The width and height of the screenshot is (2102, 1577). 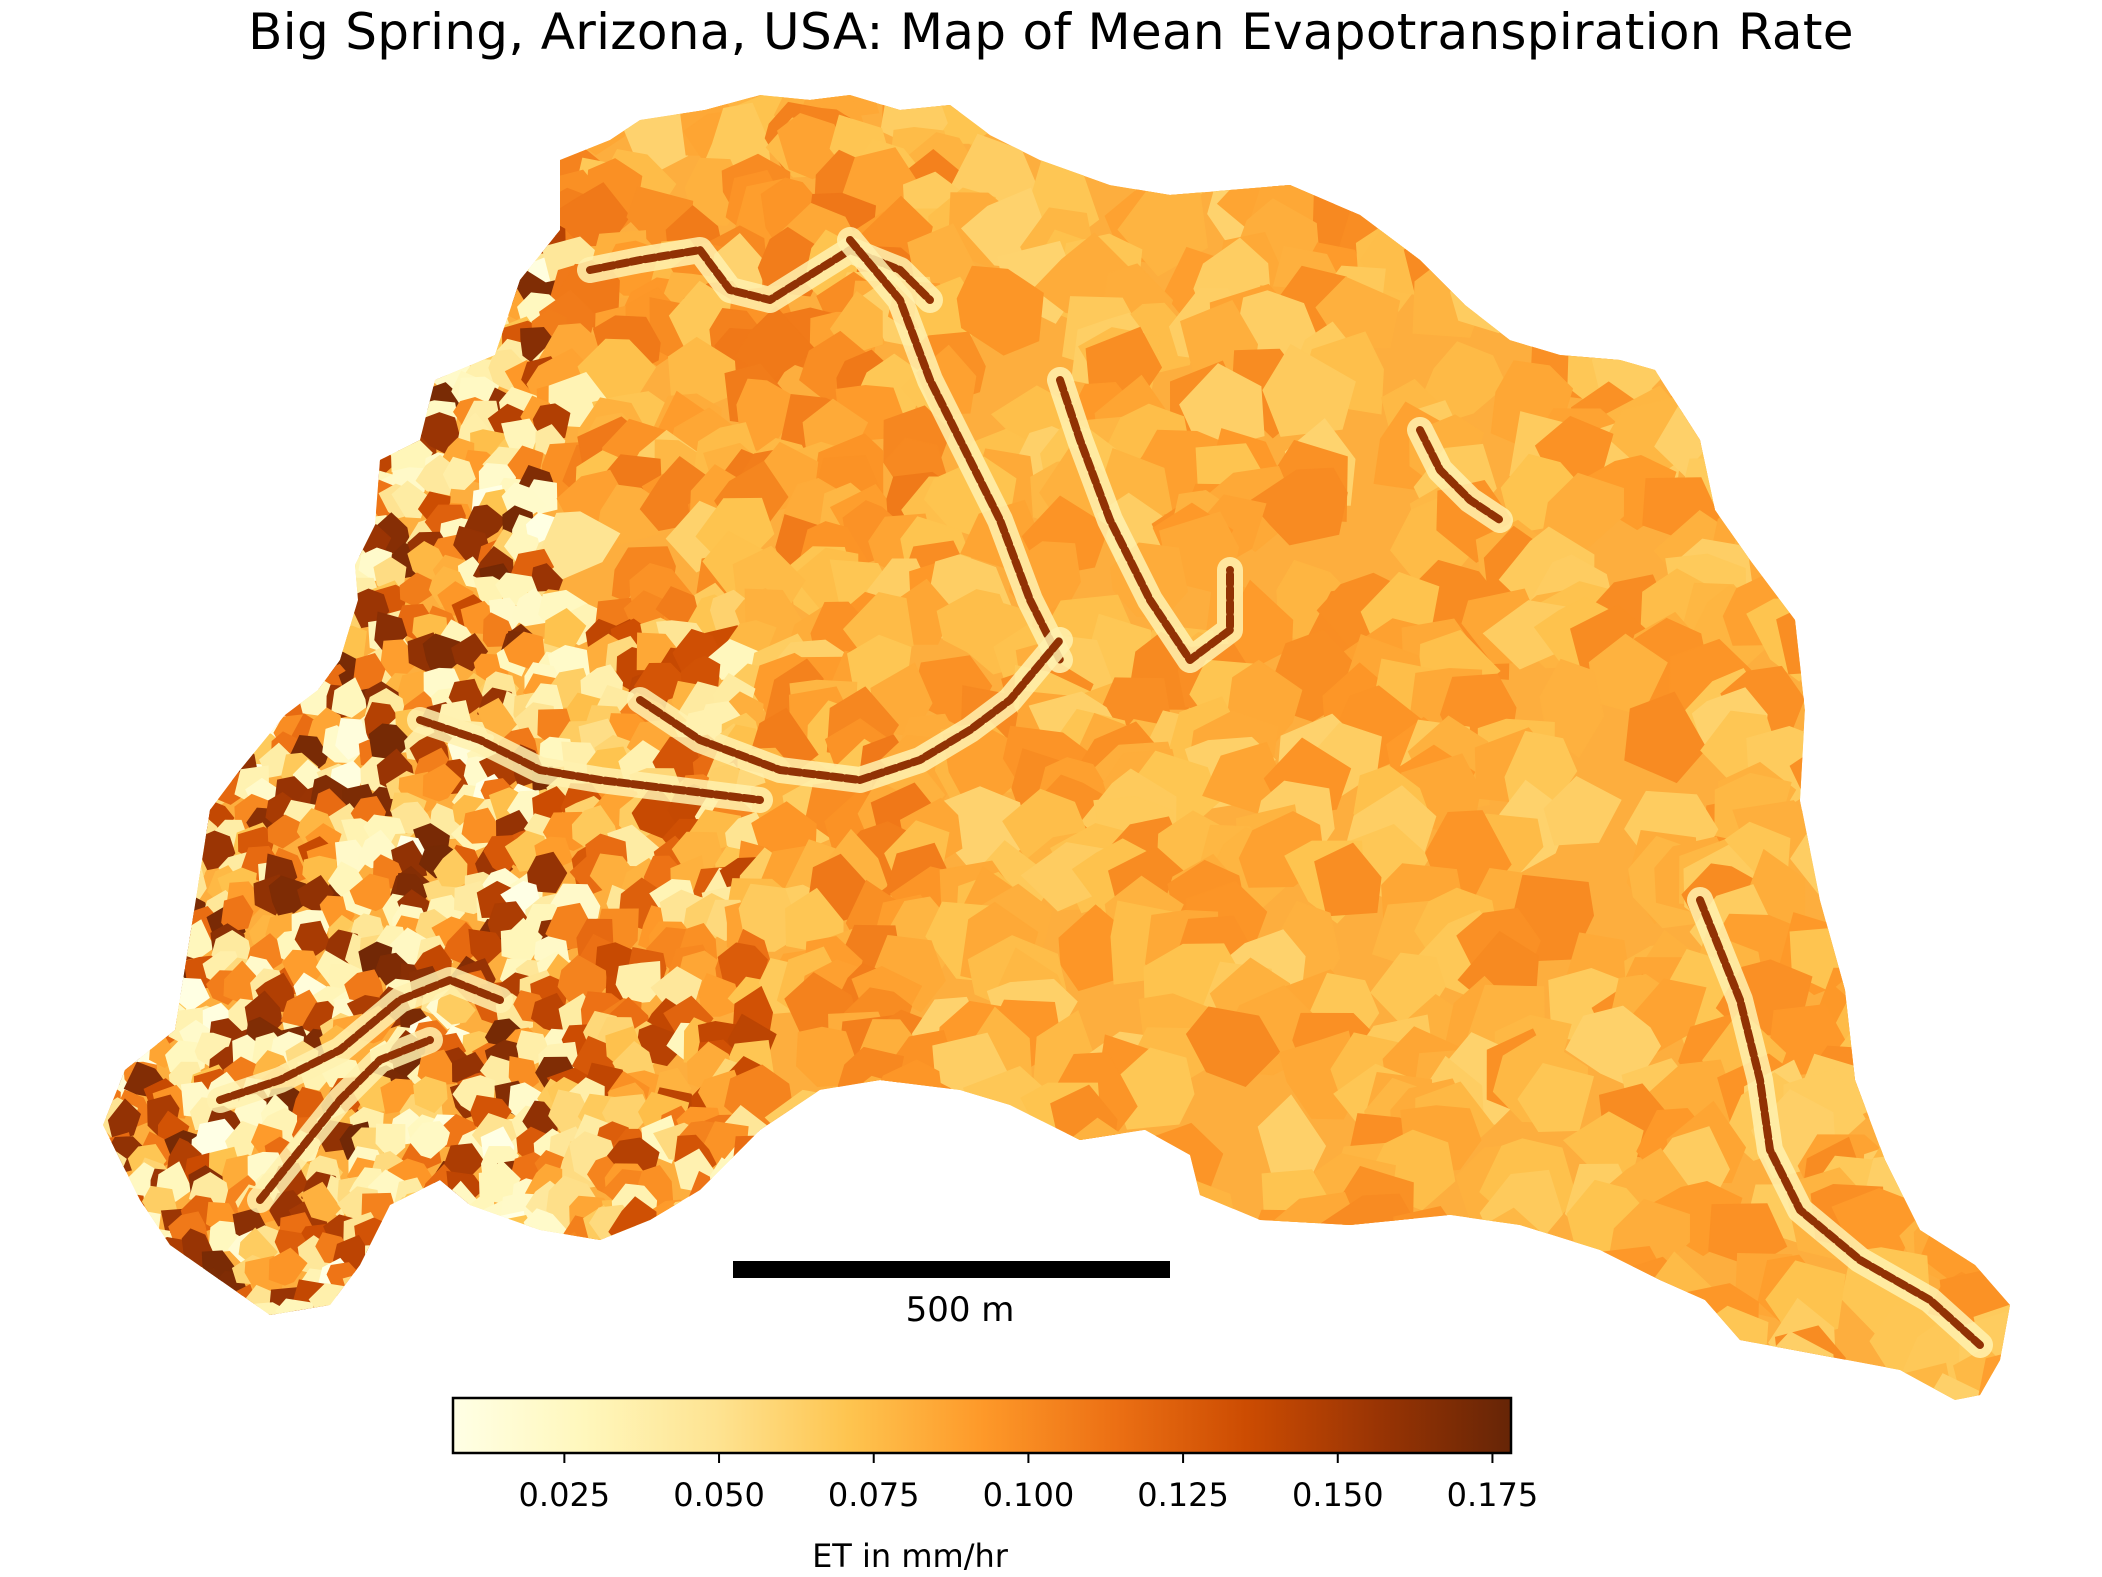 What do you see at coordinates (951, 1269) in the screenshot?
I see `scale-bar` at bounding box center [951, 1269].